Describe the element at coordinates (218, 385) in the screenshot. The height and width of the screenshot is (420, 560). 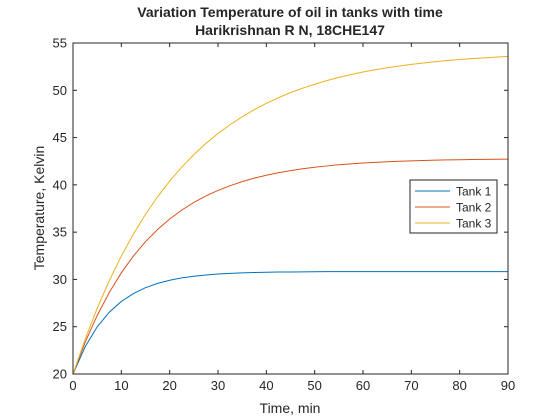
I see `x-tick-label: 30` at that location.